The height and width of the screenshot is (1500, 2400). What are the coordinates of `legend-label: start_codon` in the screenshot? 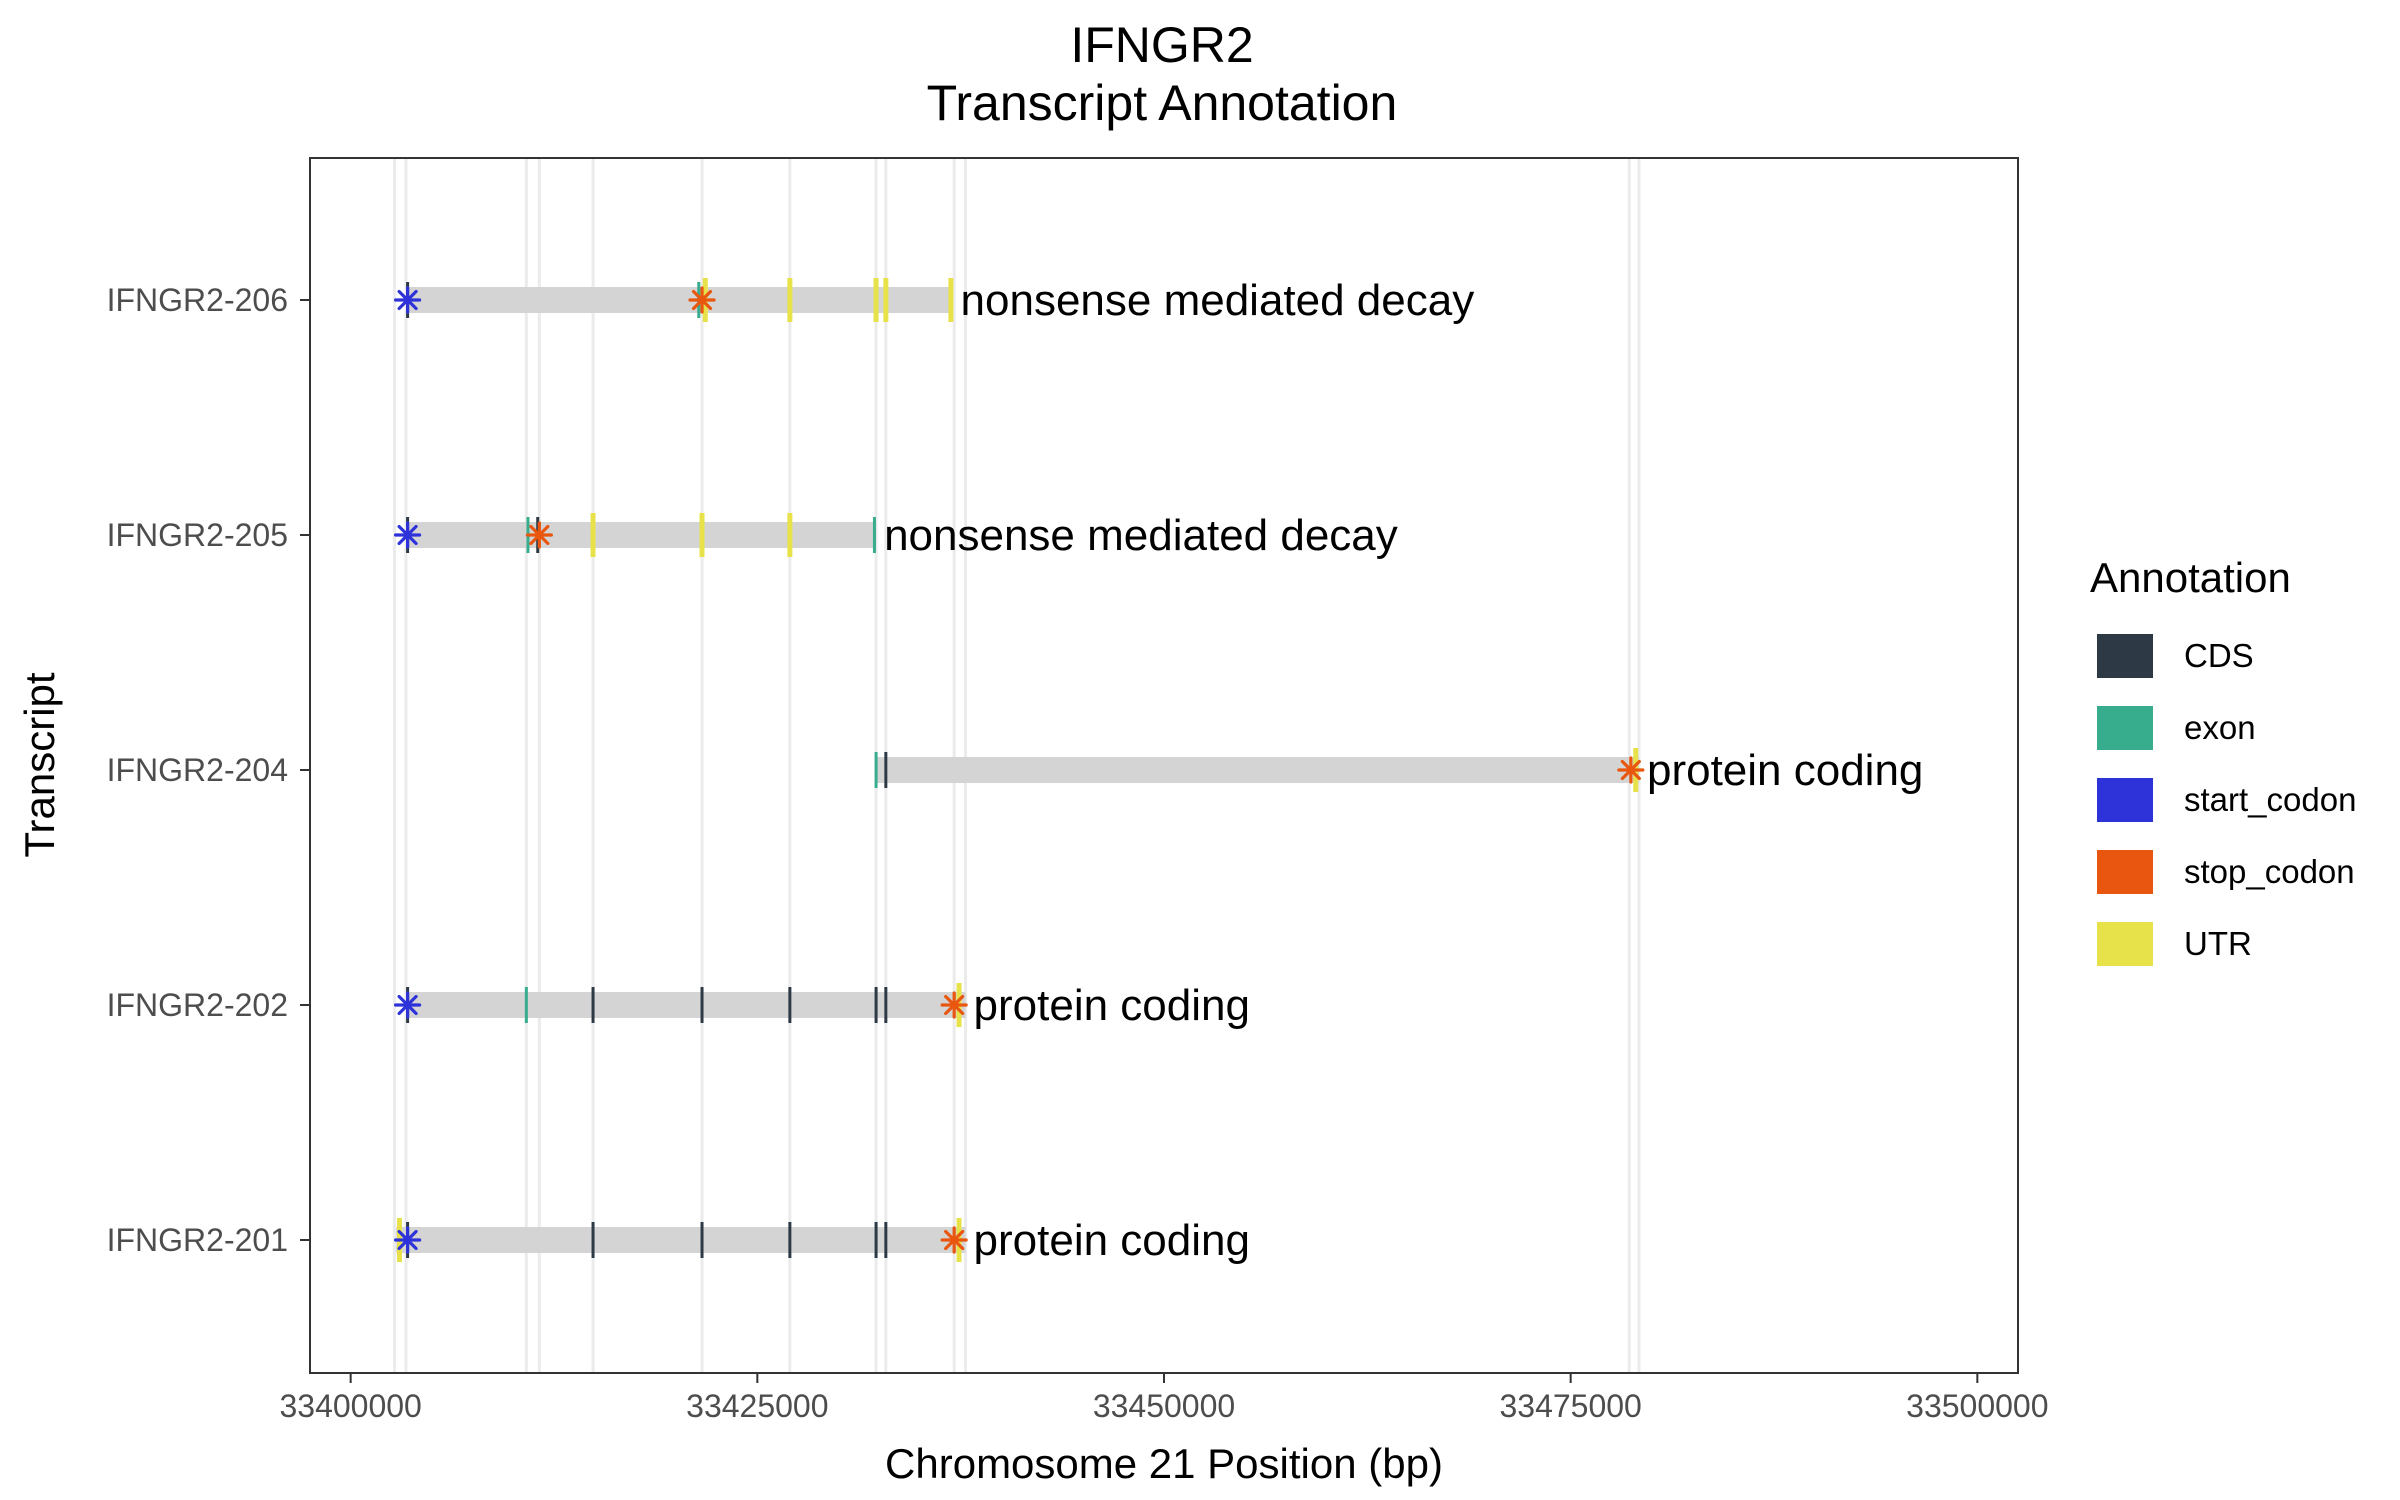 It's located at (2270, 799).